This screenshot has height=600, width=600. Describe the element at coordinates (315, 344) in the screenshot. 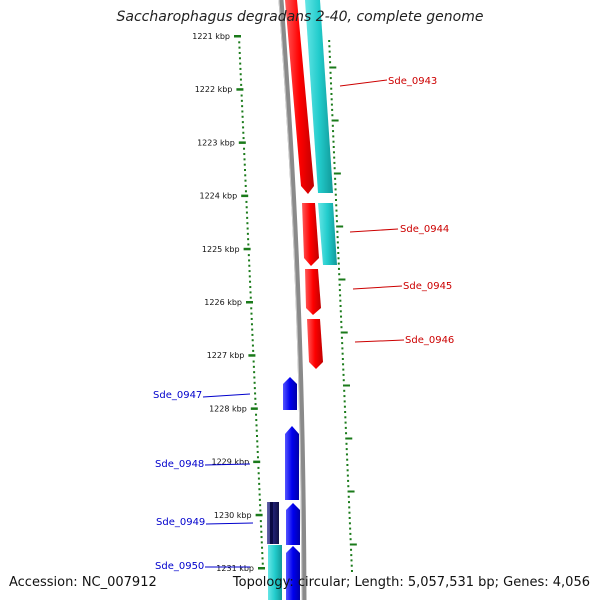

I see `gene-sde-0946-arrow` at that location.